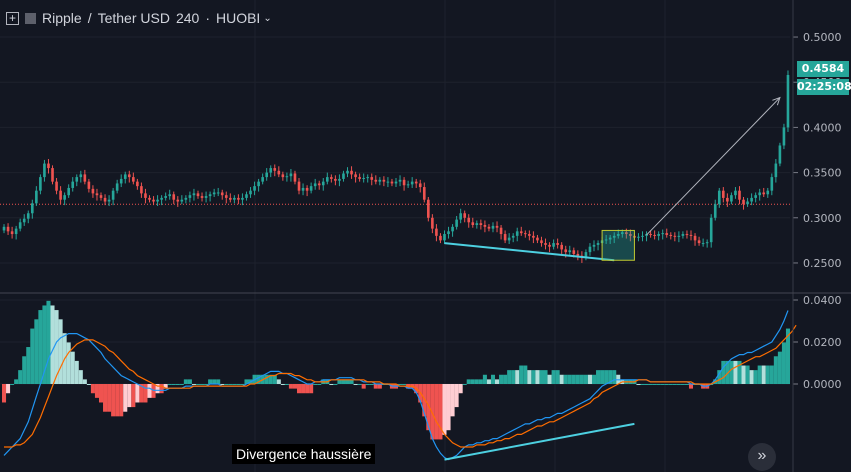 The height and width of the screenshot is (472, 851). What do you see at coordinates (267, 18) in the screenshot?
I see `chevron-down-icon: ⌄` at bounding box center [267, 18].